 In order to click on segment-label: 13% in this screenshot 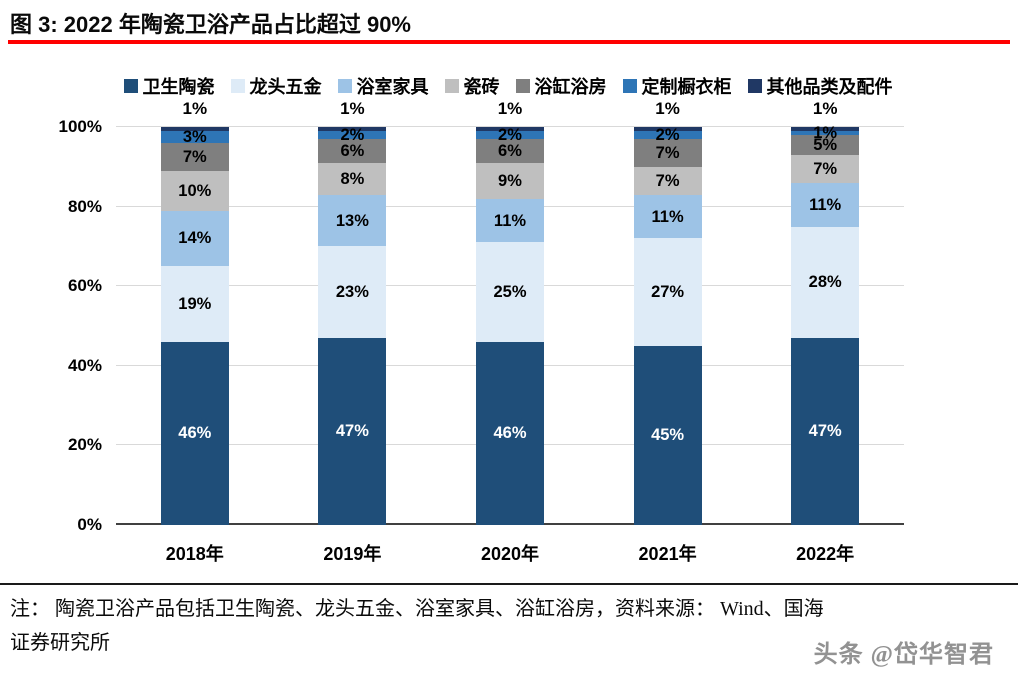, I will do `click(352, 220)`.